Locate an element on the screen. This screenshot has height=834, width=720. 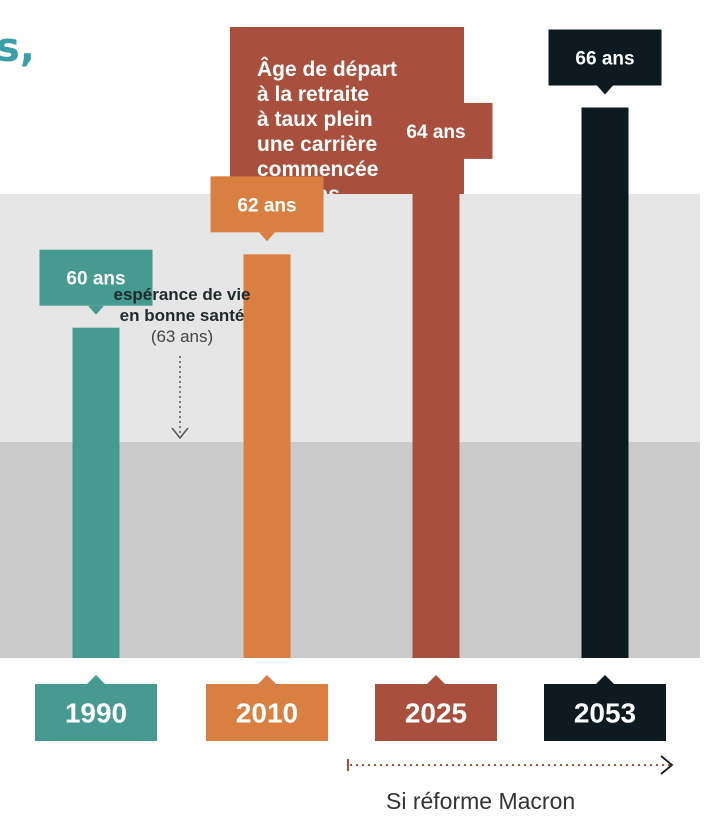
year-label-box-2053 is located at coordinates (605, 712).